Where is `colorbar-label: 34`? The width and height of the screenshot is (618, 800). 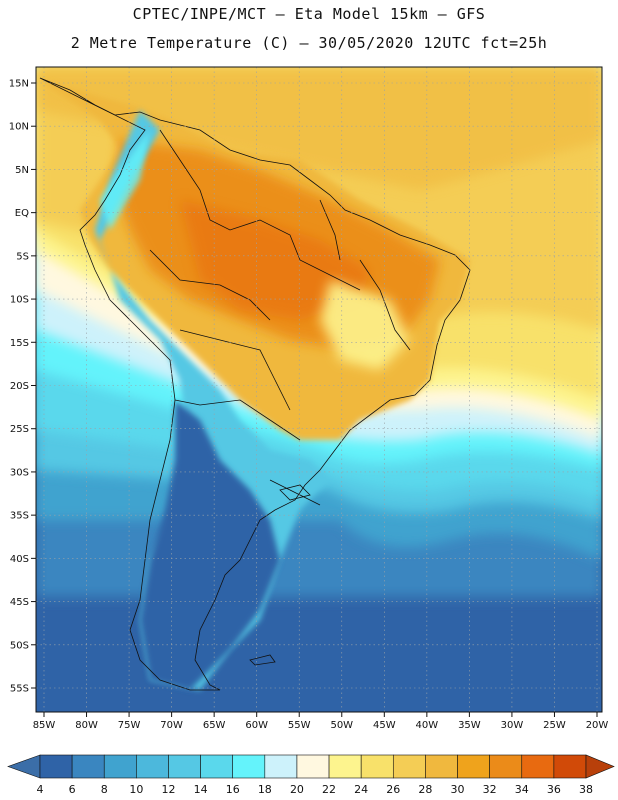 colorbar-label: 34 is located at coordinates (522, 789).